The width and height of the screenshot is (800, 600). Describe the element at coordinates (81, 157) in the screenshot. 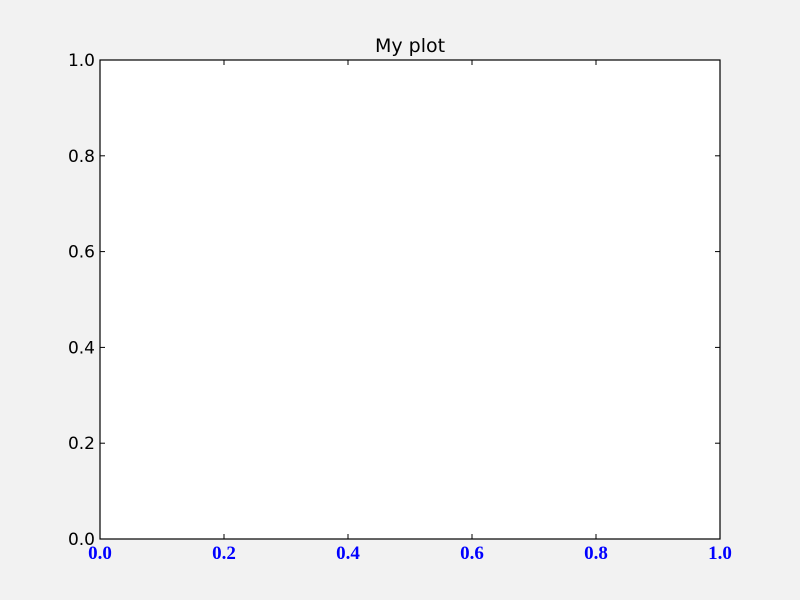

I see `y-tick-label: 0.8` at that location.